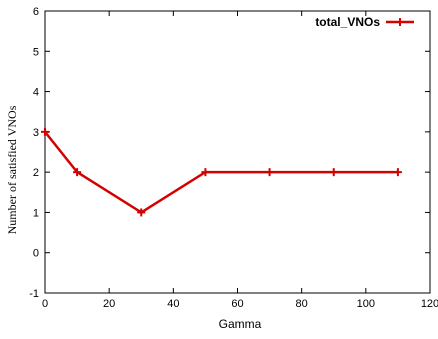 This screenshot has width=438, height=339. Describe the element at coordinates (36, 254) in the screenshot. I see `y-tick-label: 0` at that location.